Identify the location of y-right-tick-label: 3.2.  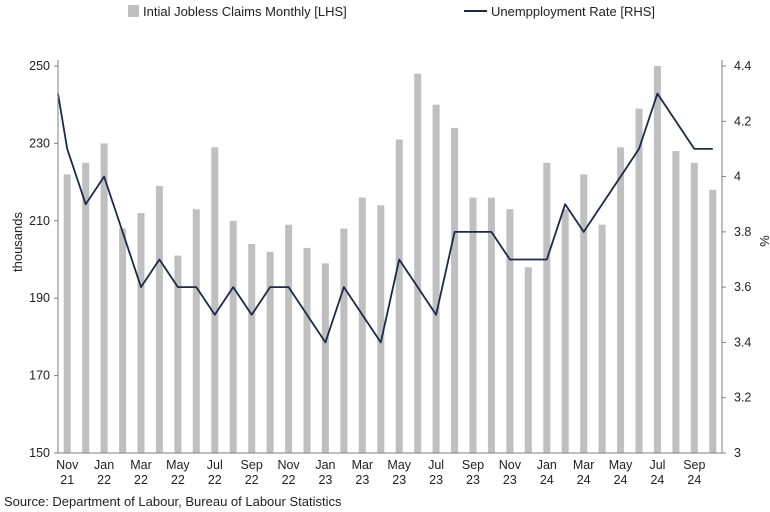
(742, 398).